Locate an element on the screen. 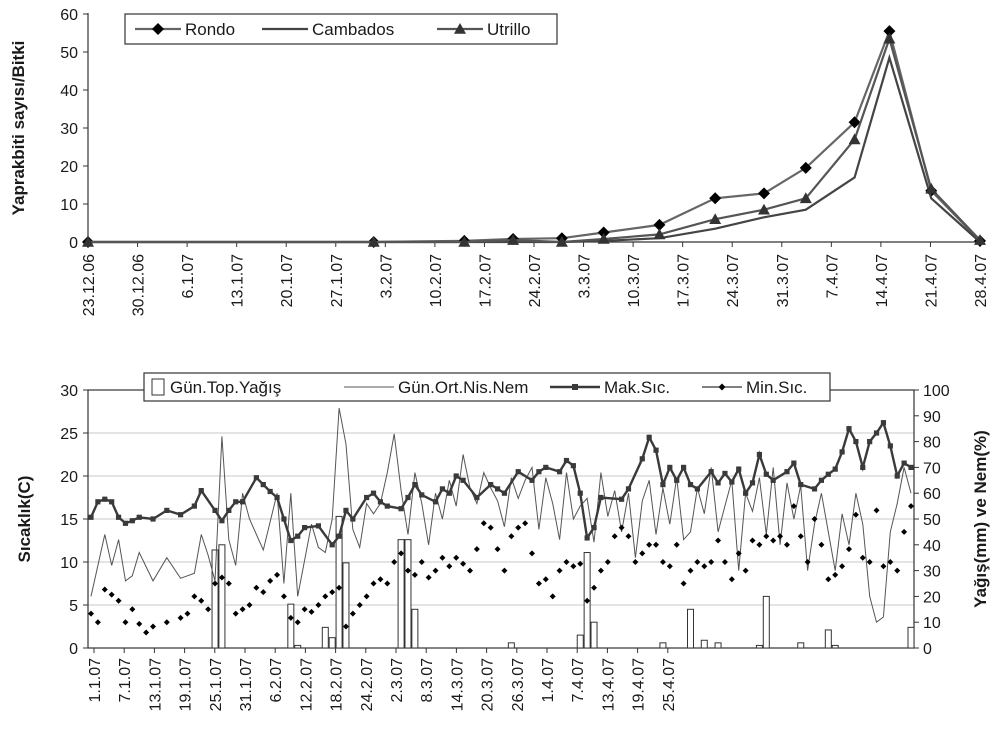 The width and height of the screenshot is (996, 738). top-x-tick-label: 24.3.07 is located at coordinates (733, 280).